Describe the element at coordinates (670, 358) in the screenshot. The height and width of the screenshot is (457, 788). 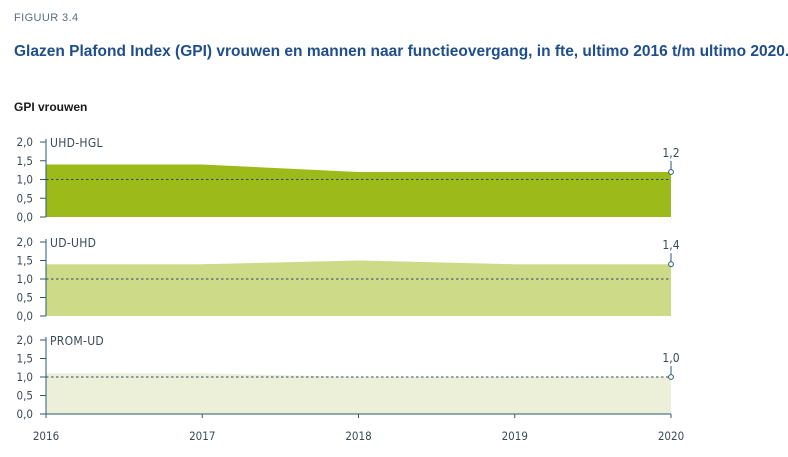
I see `end-value-label: 1,0` at that location.